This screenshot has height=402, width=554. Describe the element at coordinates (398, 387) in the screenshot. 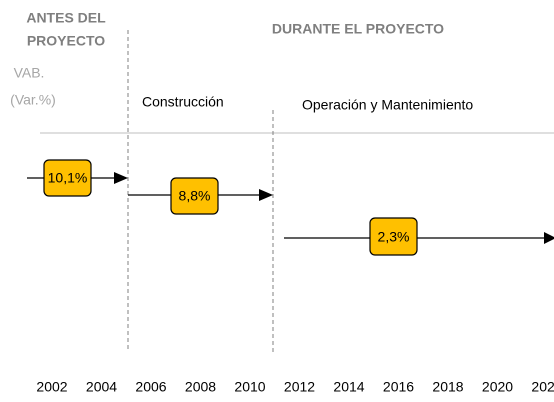

I see `year-label: 2016` at that location.